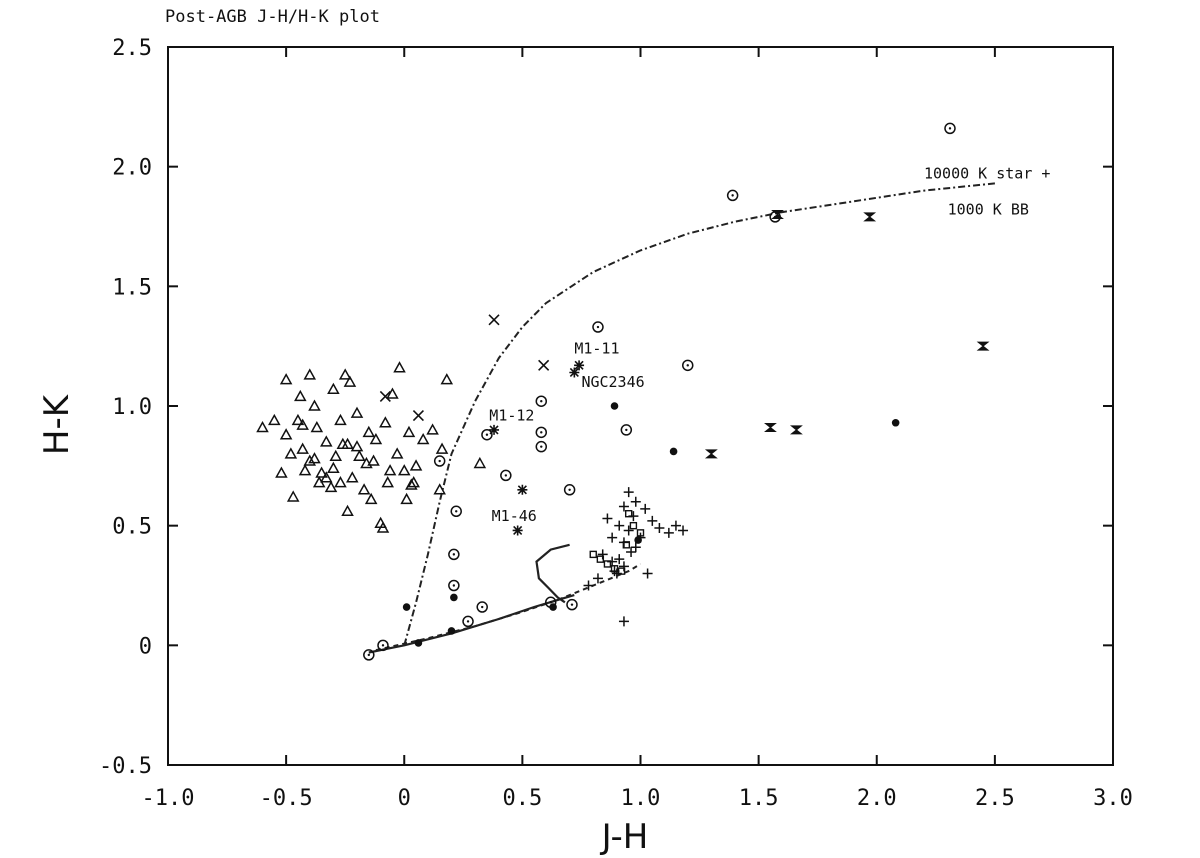 This screenshot has width=1200, height=858. Describe the element at coordinates (57, 424) in the screenshot. I see `y-axis-label: H-K` at that location.